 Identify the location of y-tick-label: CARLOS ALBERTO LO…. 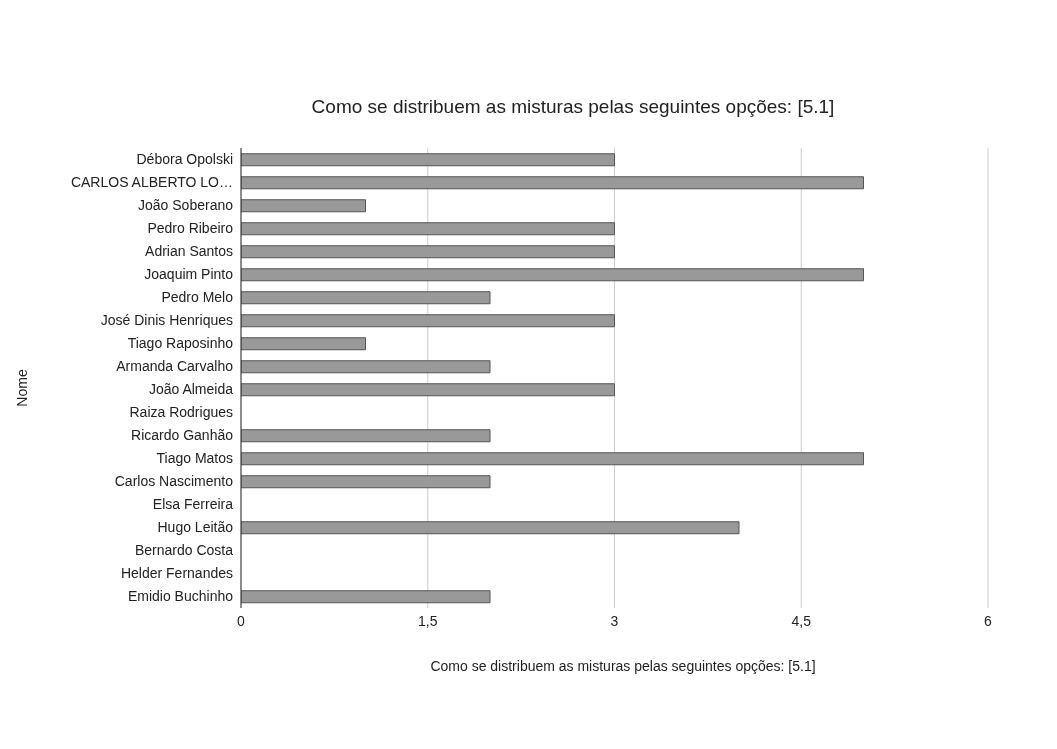
(151, 182).